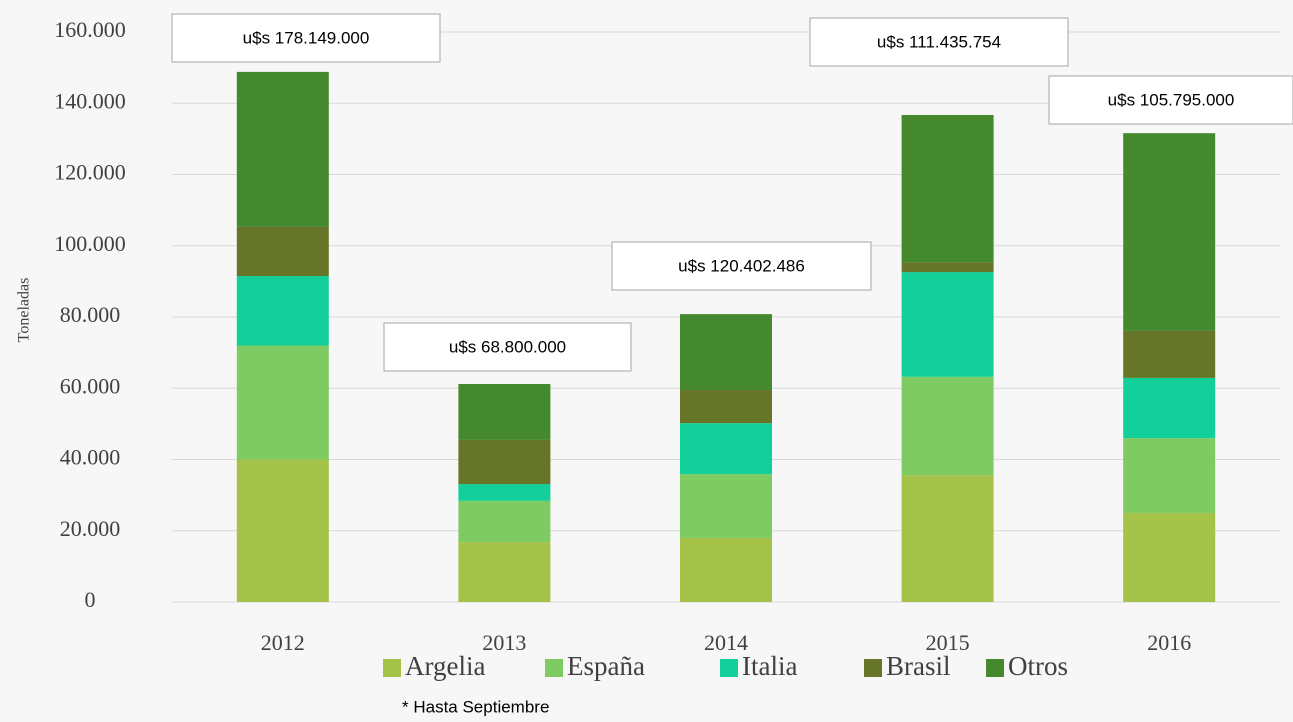 The width and height of the screenshot is (1293, 722). Describe the element at coordinates (726, 642) in the screenshot. I see `x-tick-label: 2014` at that location.